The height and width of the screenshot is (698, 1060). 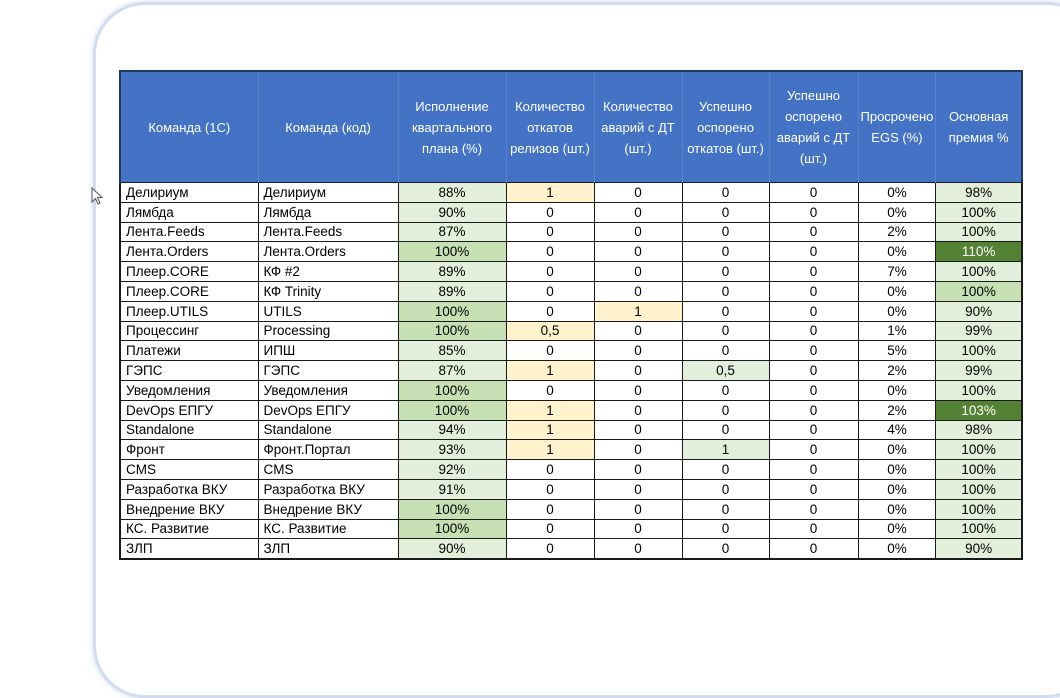 I want to click on table-cell: 0,5, so click(x=725, y=370).